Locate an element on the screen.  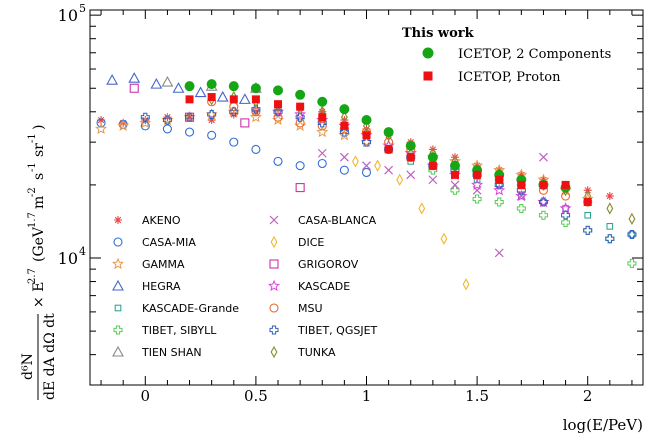
legend-title: This work is located at coordinates (438, 33).